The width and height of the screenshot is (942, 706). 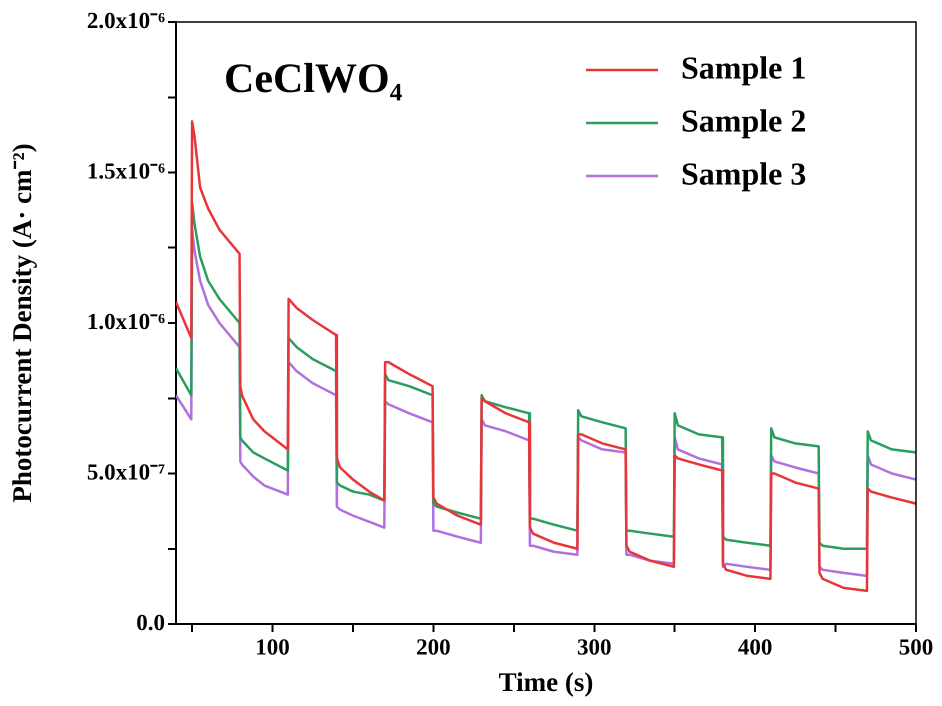 What do you see at coordinates (594, 647) in the screenshot?
I see `x-tick-label: 300` at bounding box center [594, 647].